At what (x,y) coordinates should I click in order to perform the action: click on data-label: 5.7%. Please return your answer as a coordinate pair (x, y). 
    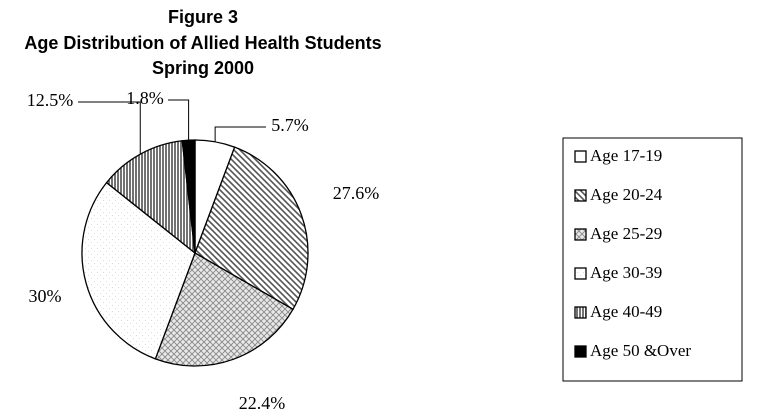
    Looking at the image, I should click on (290, 125).